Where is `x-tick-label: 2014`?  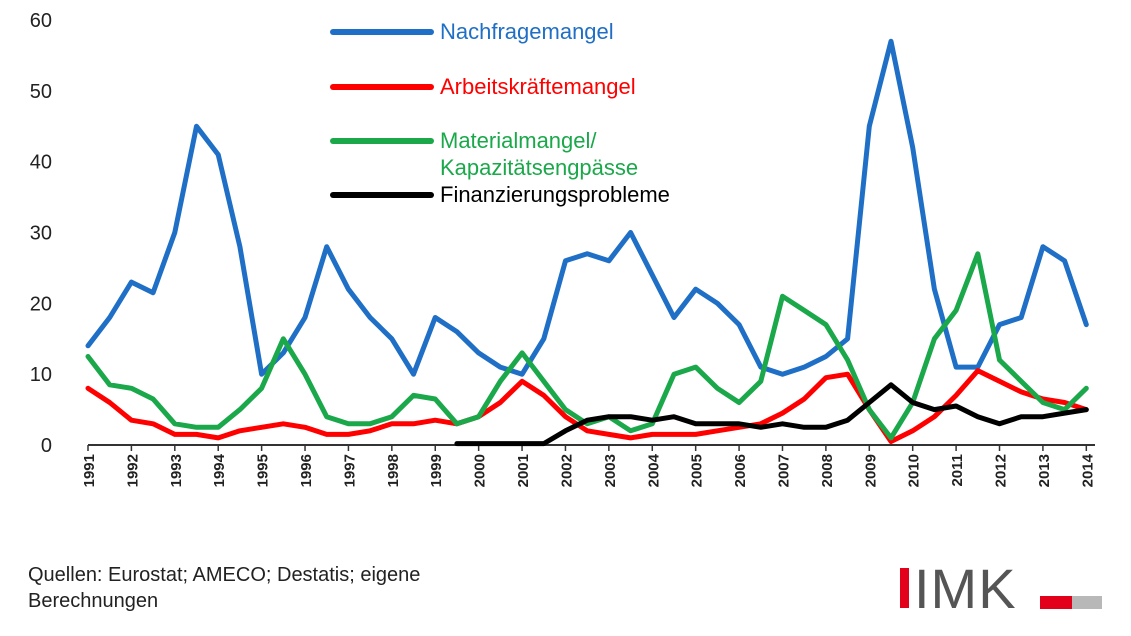
x-tick-label: 2014 is located at coordinates (1087, 470).